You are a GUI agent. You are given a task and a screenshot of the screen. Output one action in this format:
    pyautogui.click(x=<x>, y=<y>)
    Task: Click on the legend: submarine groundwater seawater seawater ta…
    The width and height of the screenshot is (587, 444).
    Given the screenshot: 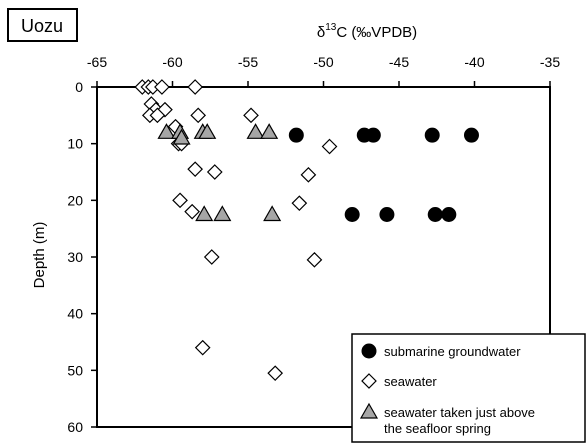 What is the action you would take?
    pyautogui.click(x=468, y=388)
    